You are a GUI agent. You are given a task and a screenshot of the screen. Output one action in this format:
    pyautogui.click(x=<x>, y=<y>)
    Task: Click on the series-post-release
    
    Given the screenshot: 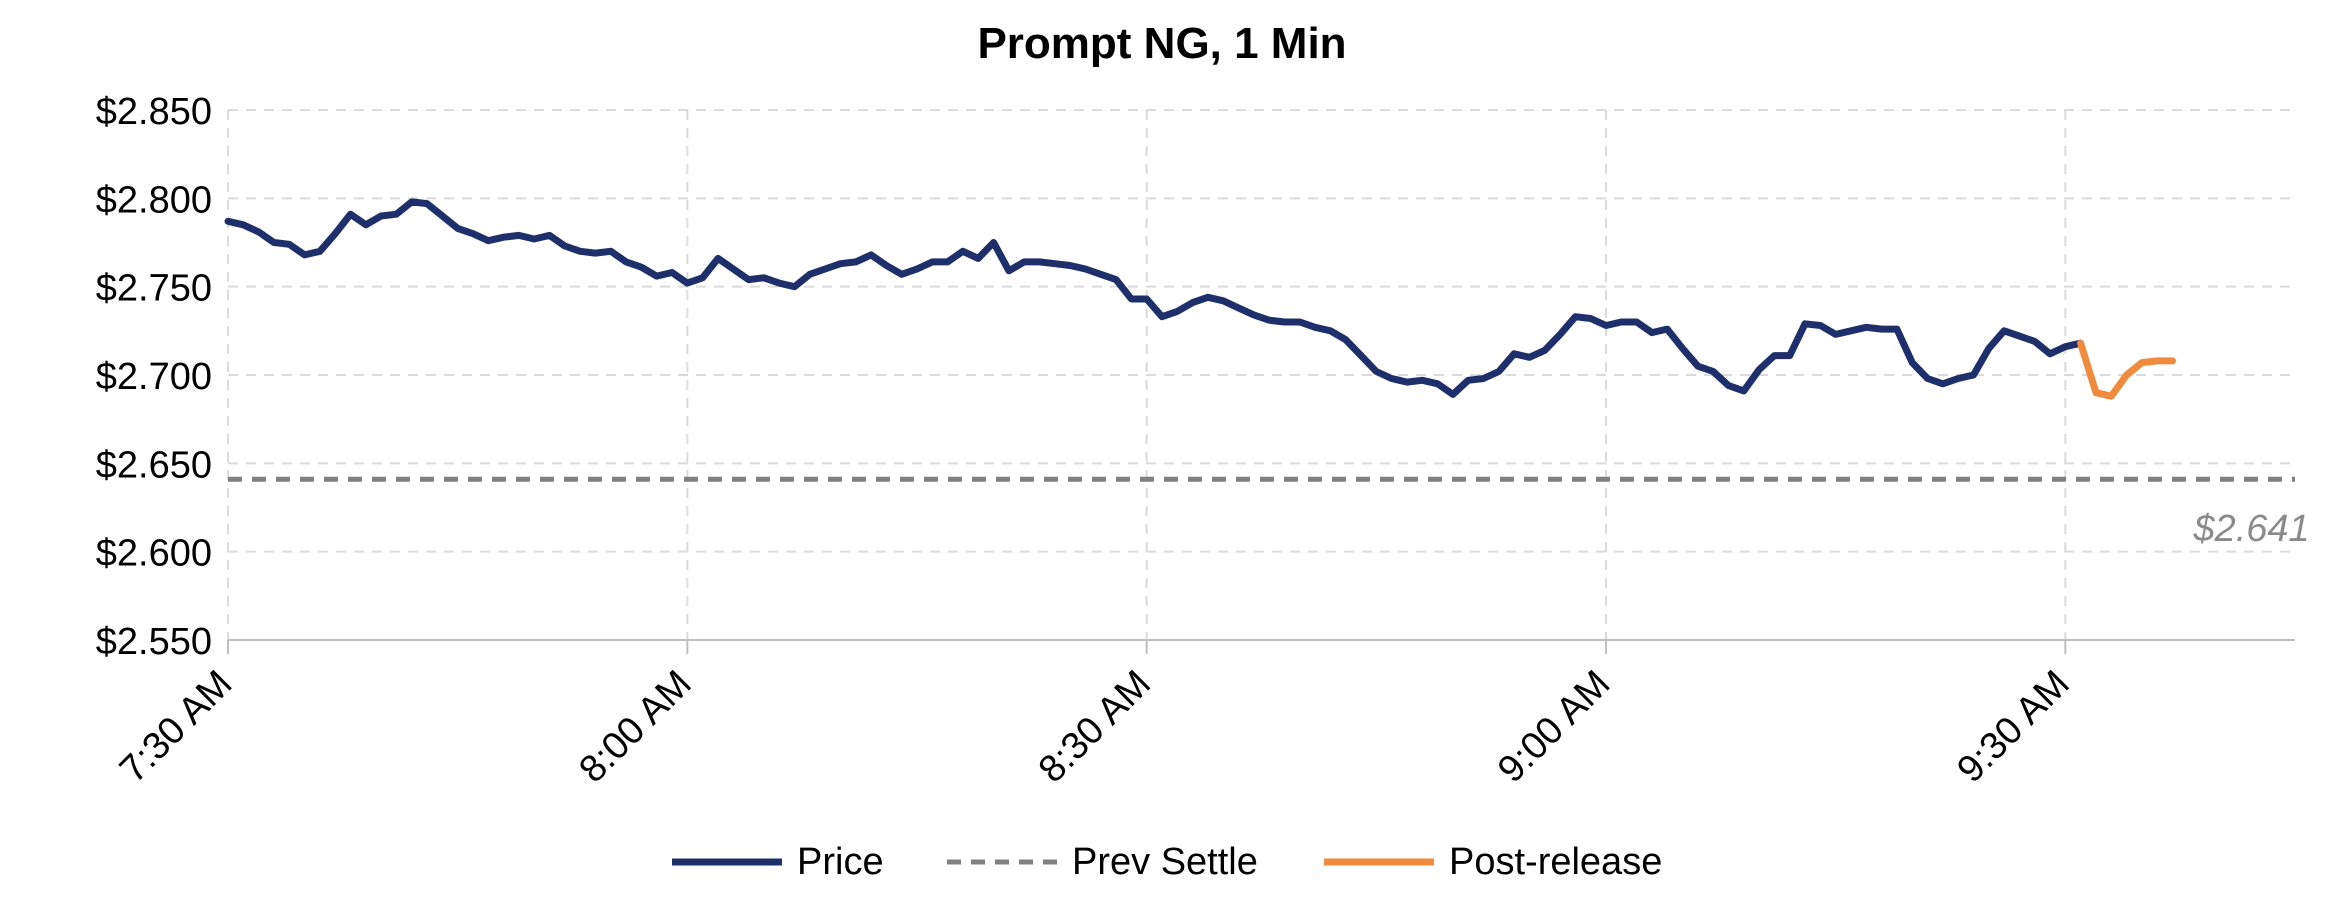 What is the action you would take?
    pyautogui.click(x=2126, y=369)
    